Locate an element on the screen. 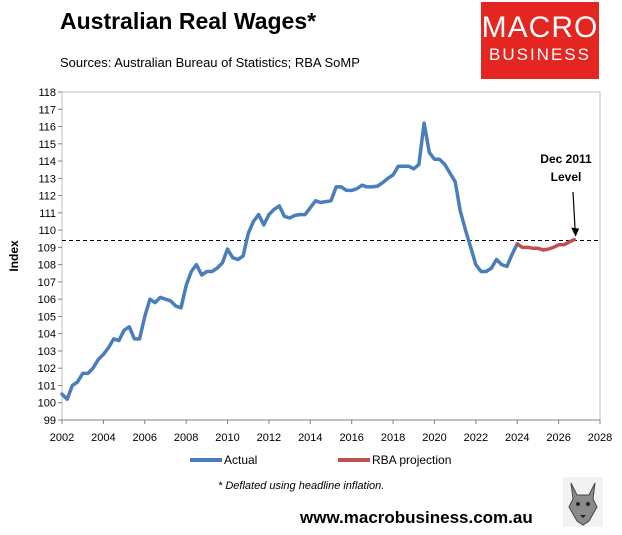 The image size is (622, 535). y-tick-label: 103 is located at coordinates (47, 352).